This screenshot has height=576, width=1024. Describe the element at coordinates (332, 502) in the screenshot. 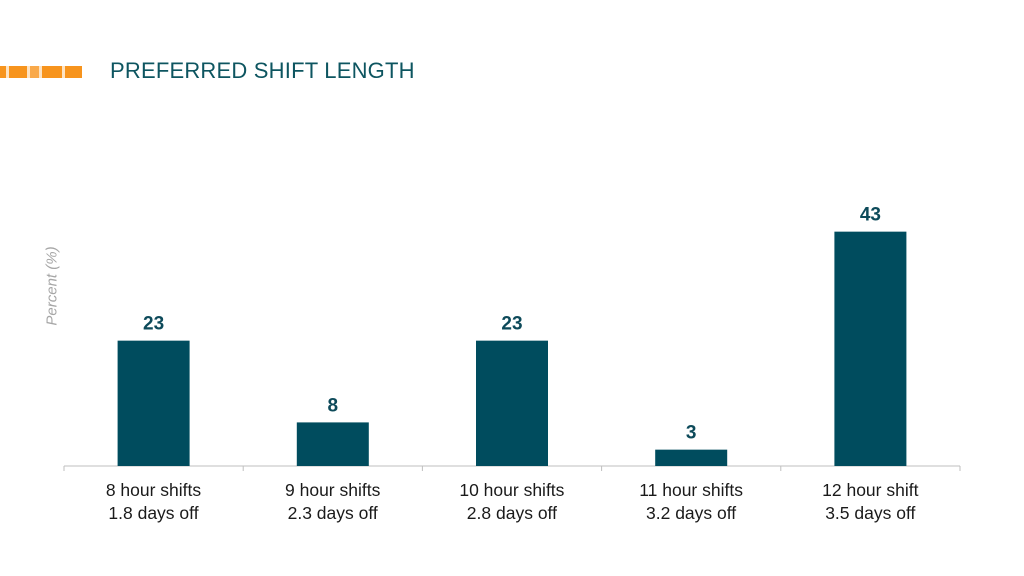

I see `category-label: 9 hour shifts 2.3 days off` at that location.